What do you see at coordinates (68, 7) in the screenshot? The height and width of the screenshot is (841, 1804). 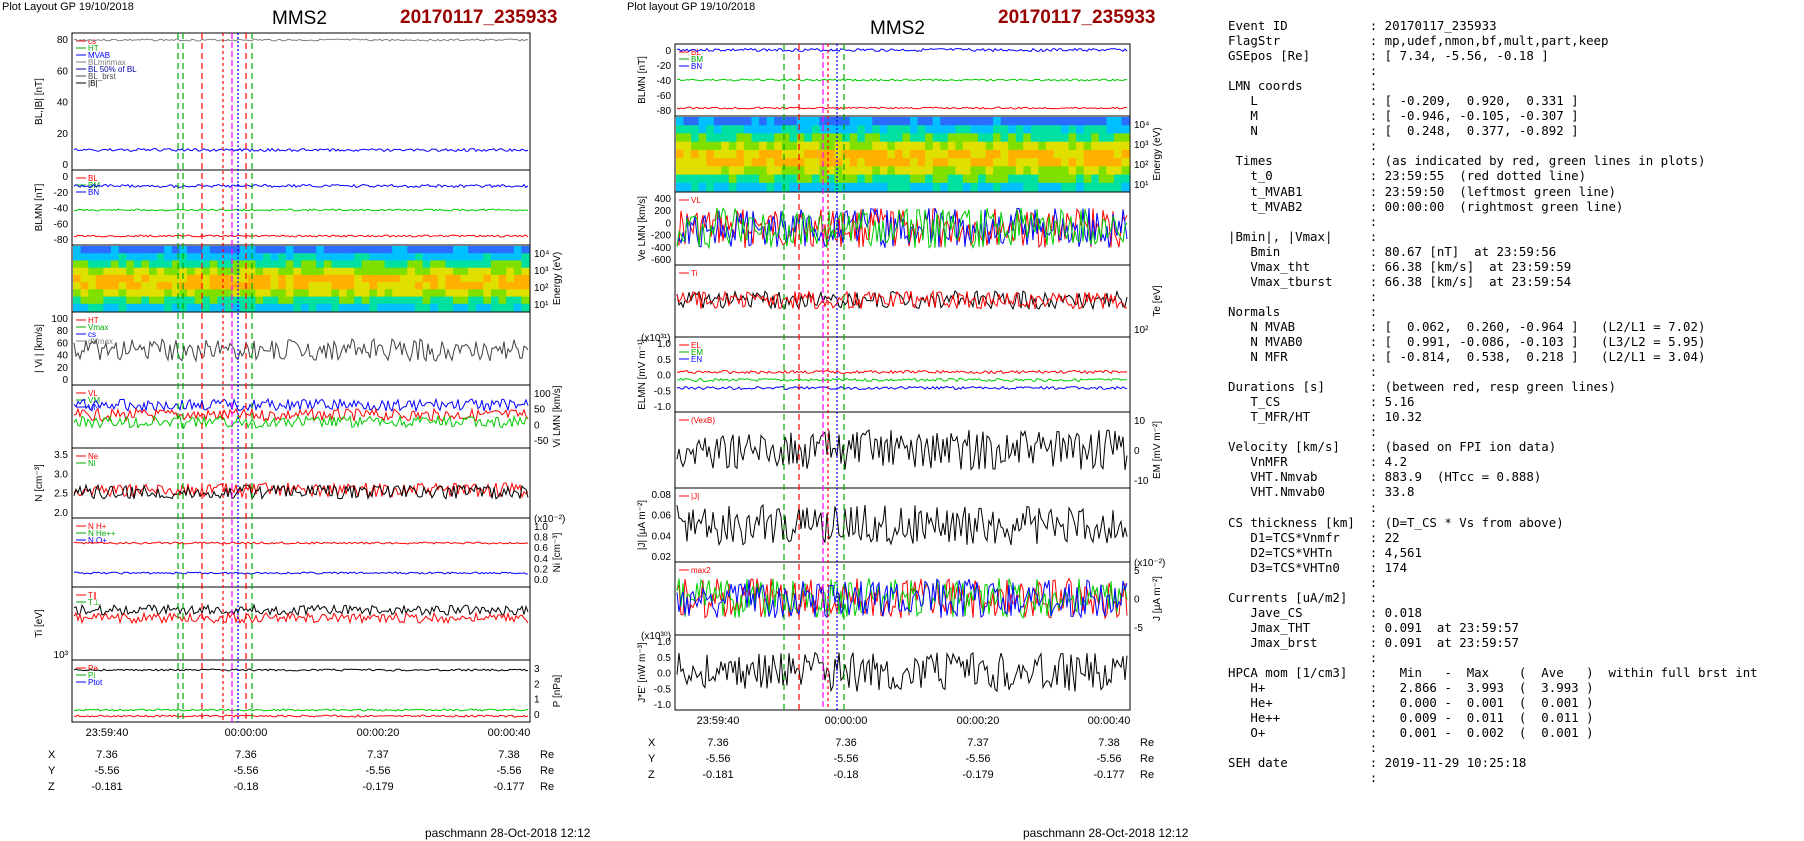 I see `left-plot-header: Plot Layout GP 19/10/2018` at bounding box center [68, 7].